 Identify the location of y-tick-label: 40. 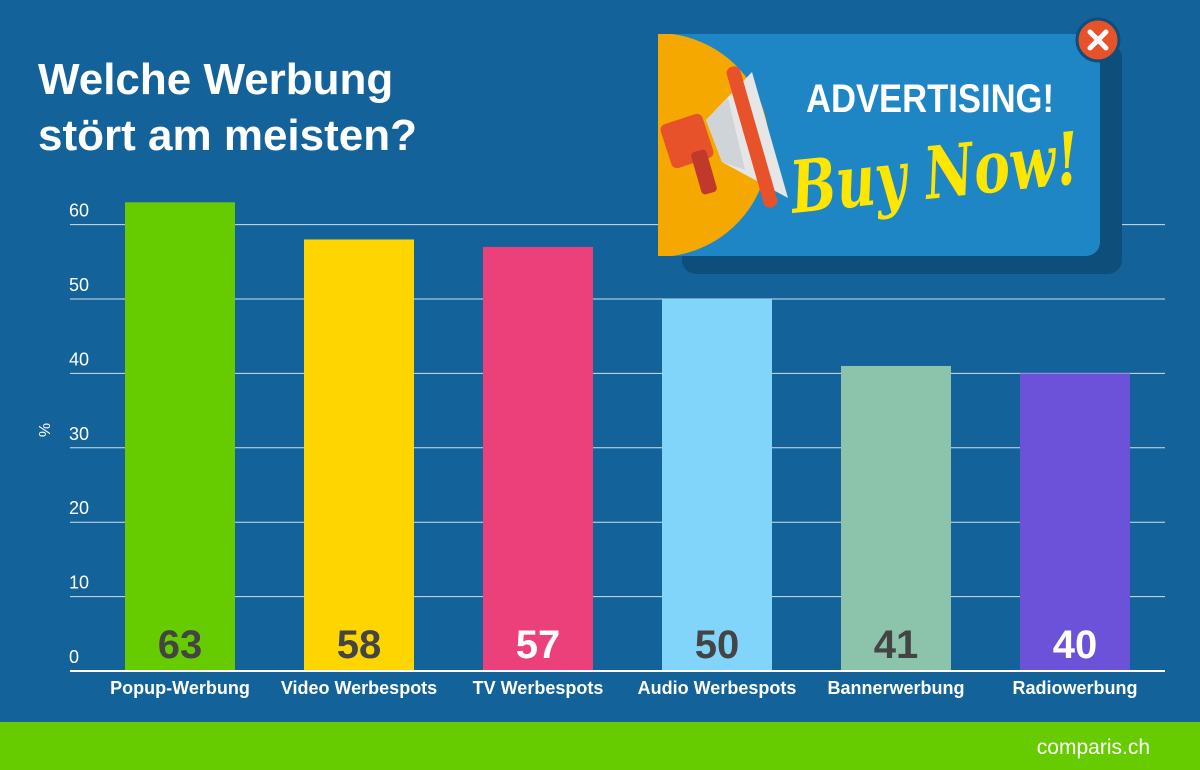
(79, 359).